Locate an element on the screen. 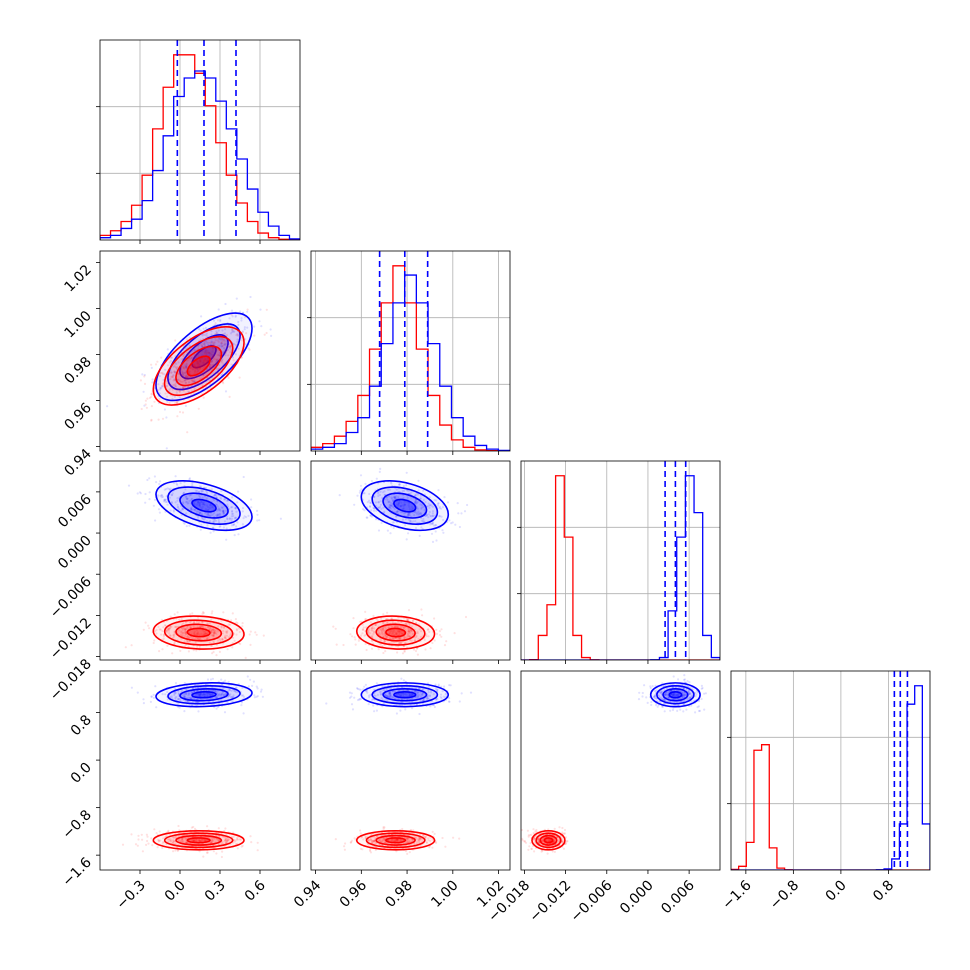  y-tick-label: −0.012 is located at coordinates (71, 639).